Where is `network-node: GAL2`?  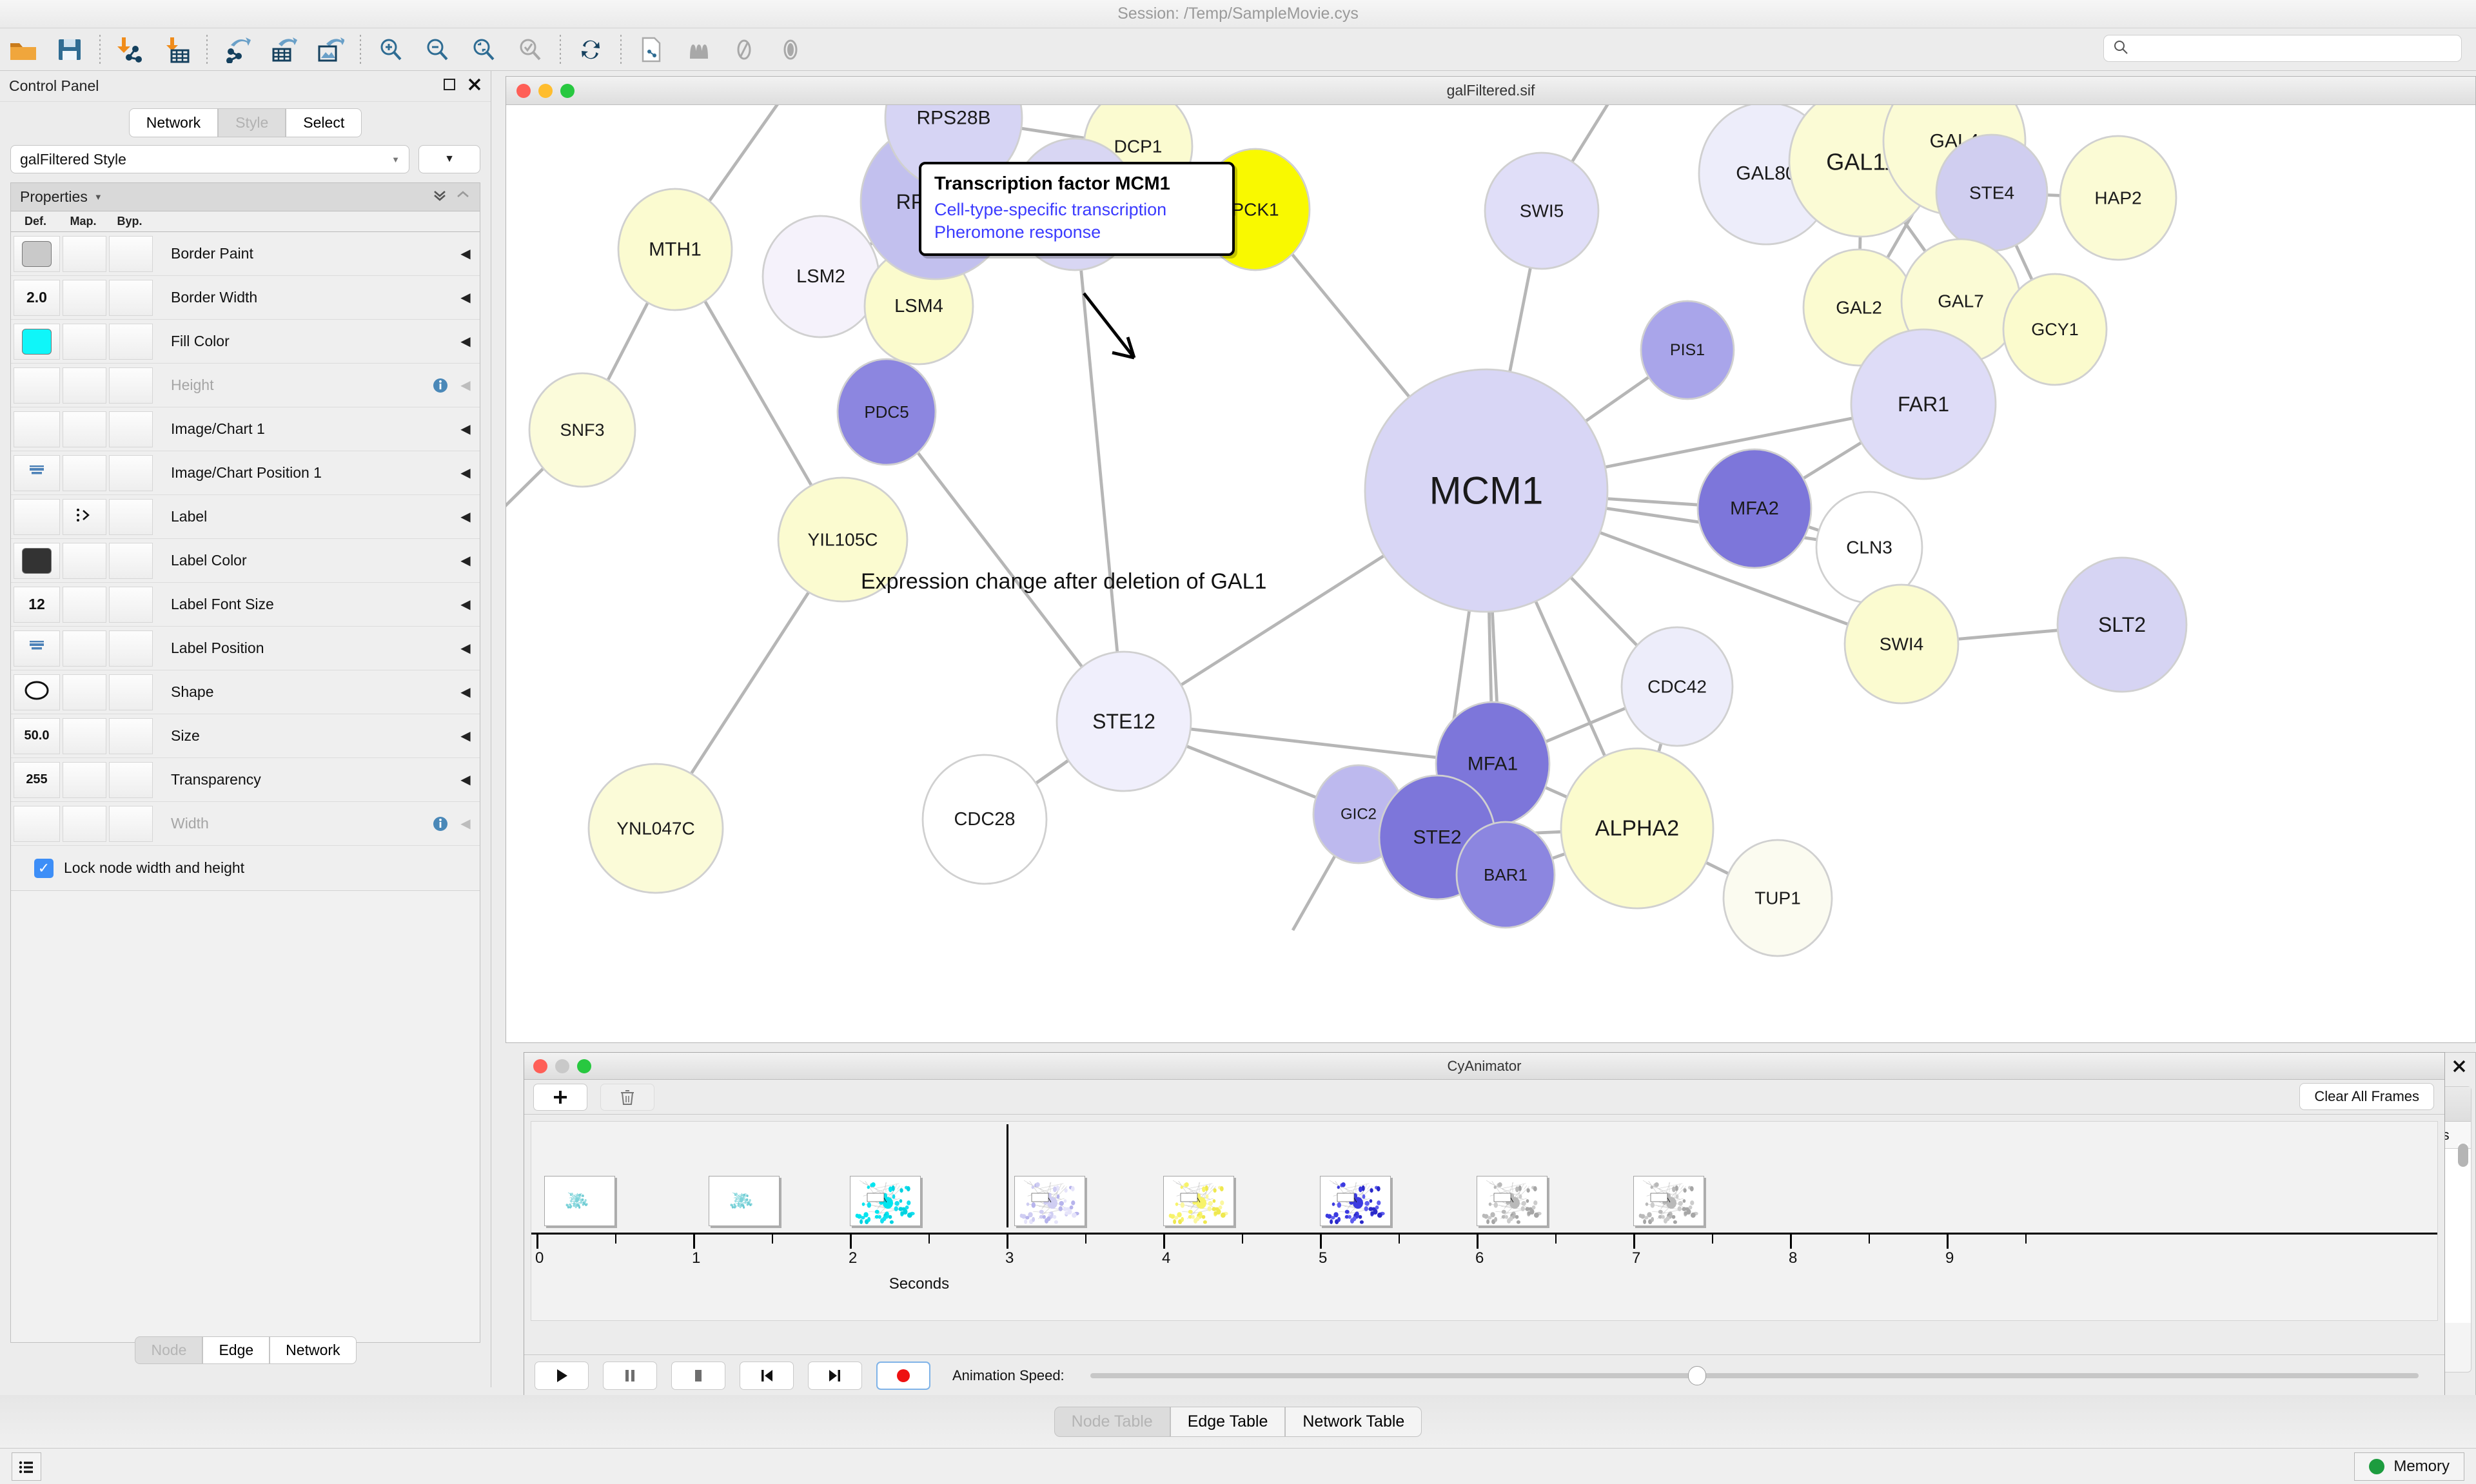 network-node: GAL2 is located at coordinates (1859, 307).